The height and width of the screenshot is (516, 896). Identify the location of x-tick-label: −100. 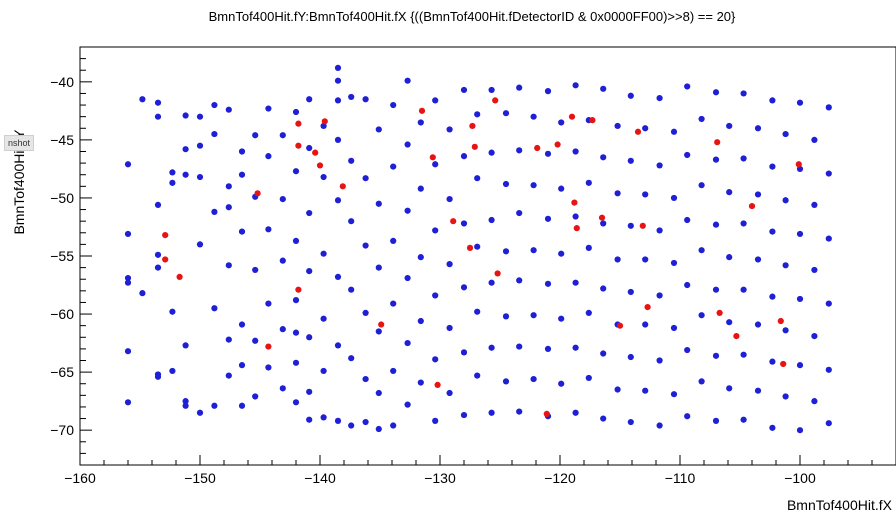
(800, 478).